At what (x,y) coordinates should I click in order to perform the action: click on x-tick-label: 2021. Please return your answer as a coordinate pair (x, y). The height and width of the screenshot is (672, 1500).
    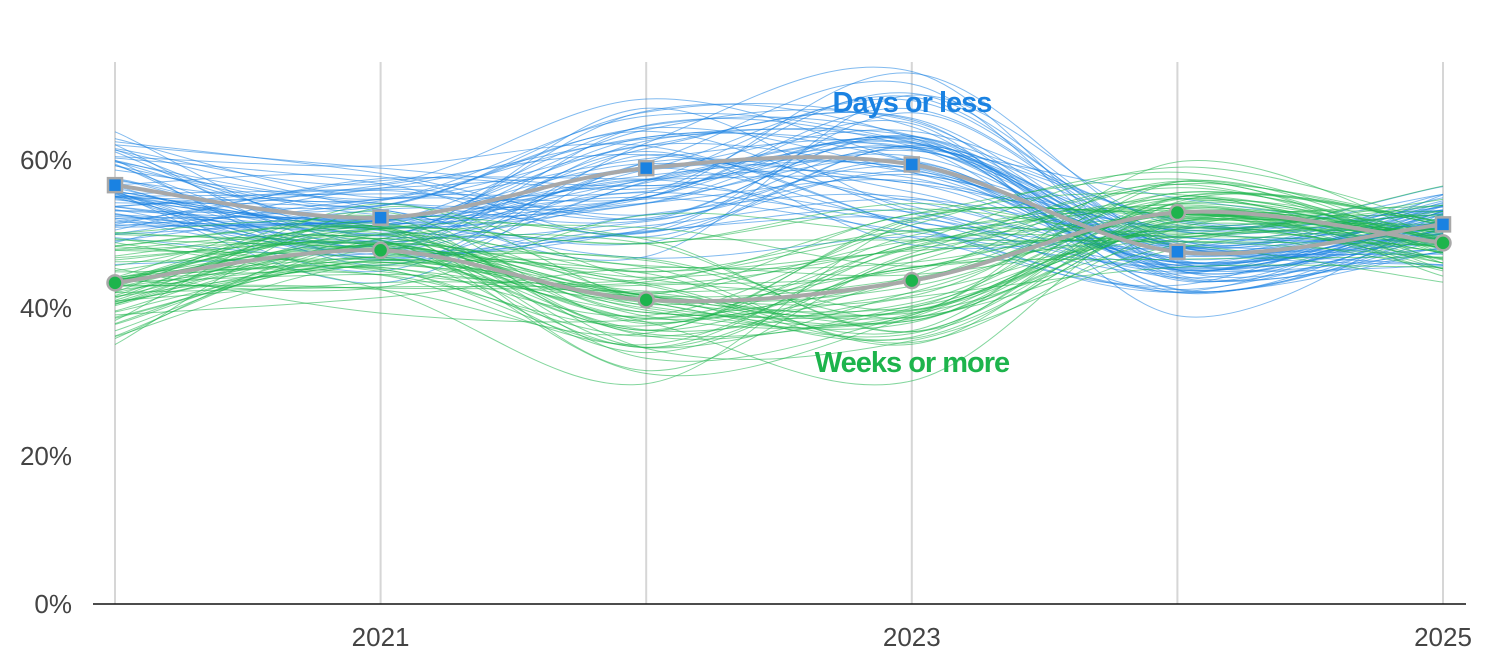
    Looking at the image, I should click on (381, 637).